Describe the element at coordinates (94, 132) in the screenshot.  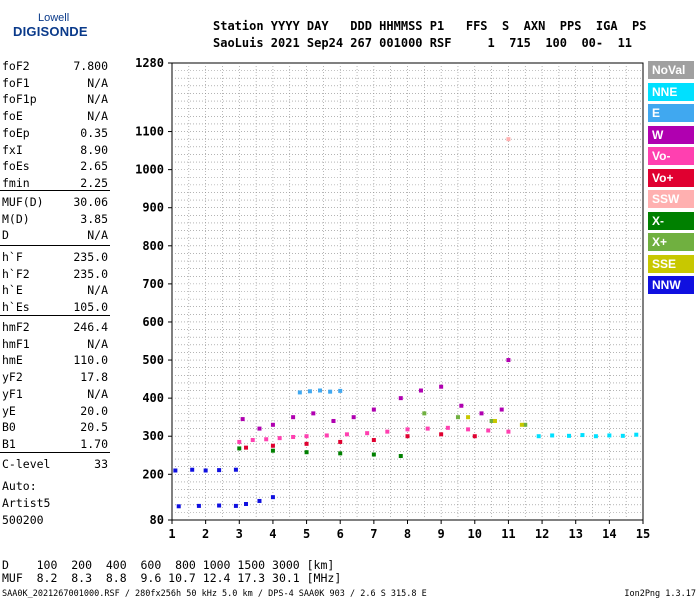
I see `param-value: 0.35` at that location.